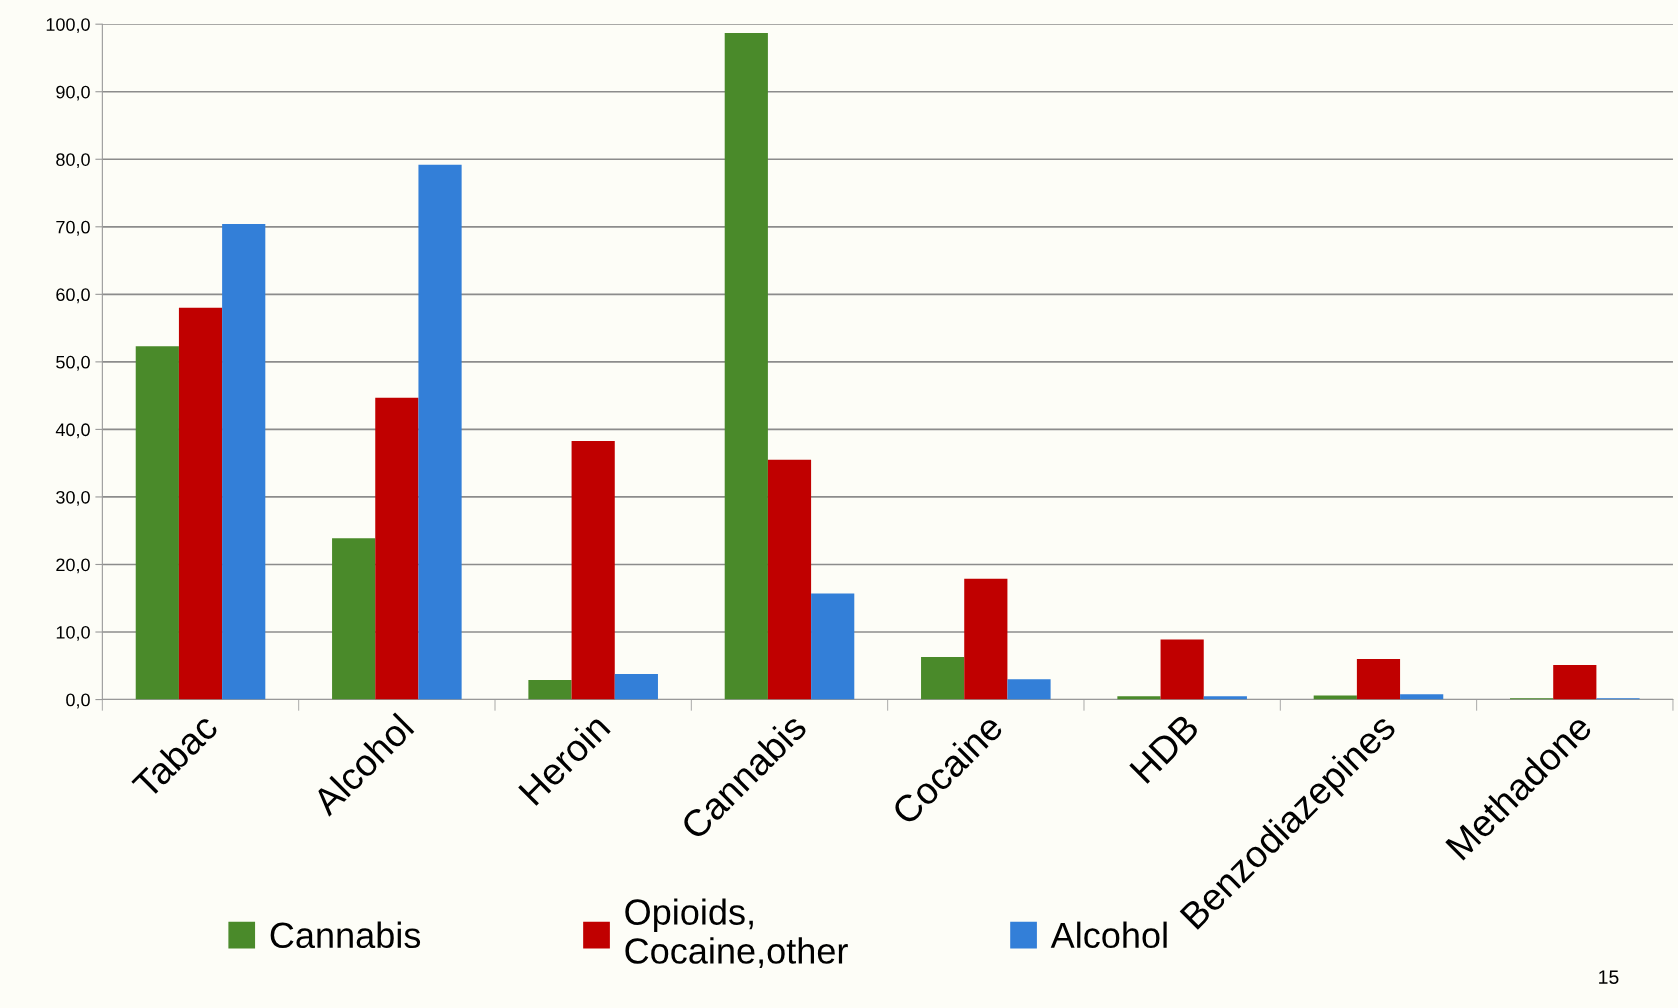 The image size is (1678, 1008). Describe the element at coordinates (68, 26) in the screenshot. I see `y-tick-label: 100,0` at that location.